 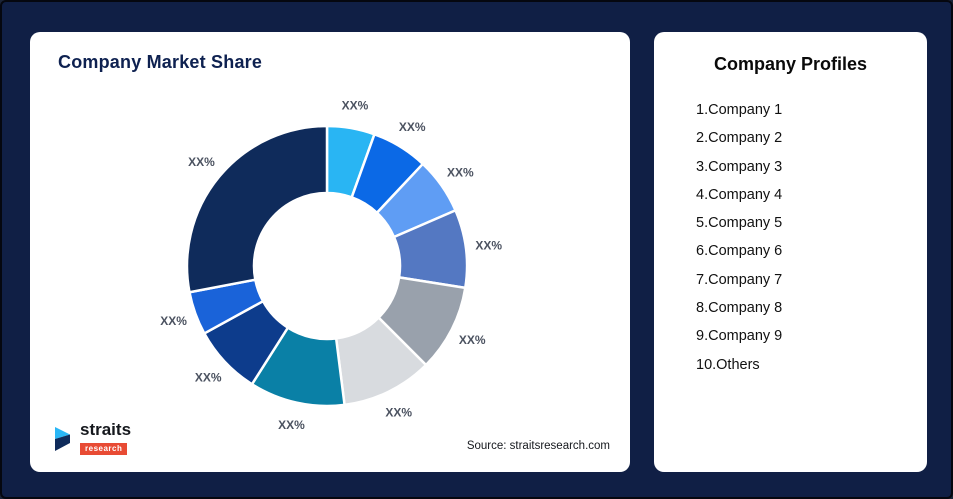 I want to click on straits-logo-icon, so click(x=62, y=438).